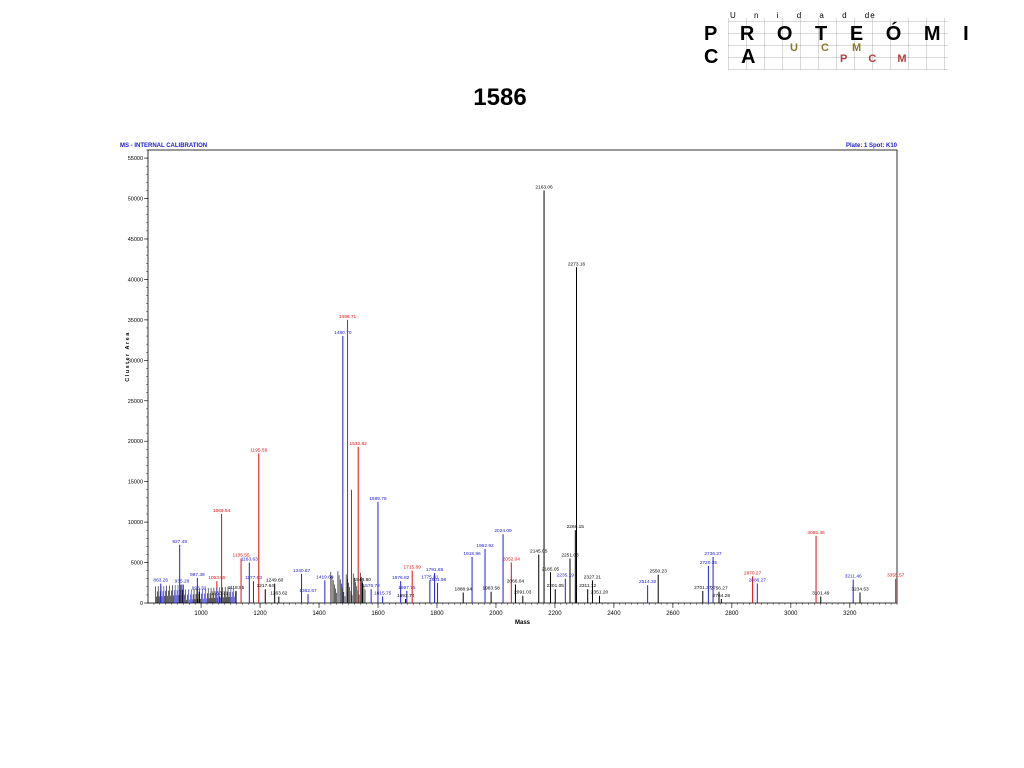  I want to click on peak-label: 935.28, so click(182, 581).